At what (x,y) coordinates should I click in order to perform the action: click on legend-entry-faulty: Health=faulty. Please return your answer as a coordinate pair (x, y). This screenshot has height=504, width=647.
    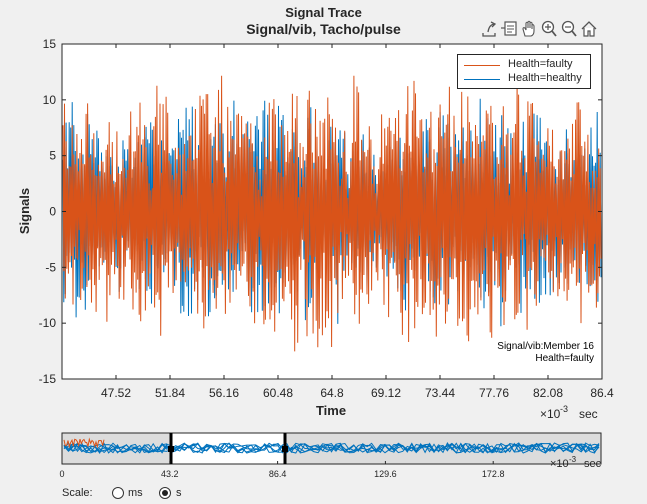
    Looking at the image, I should click on (526, 65).